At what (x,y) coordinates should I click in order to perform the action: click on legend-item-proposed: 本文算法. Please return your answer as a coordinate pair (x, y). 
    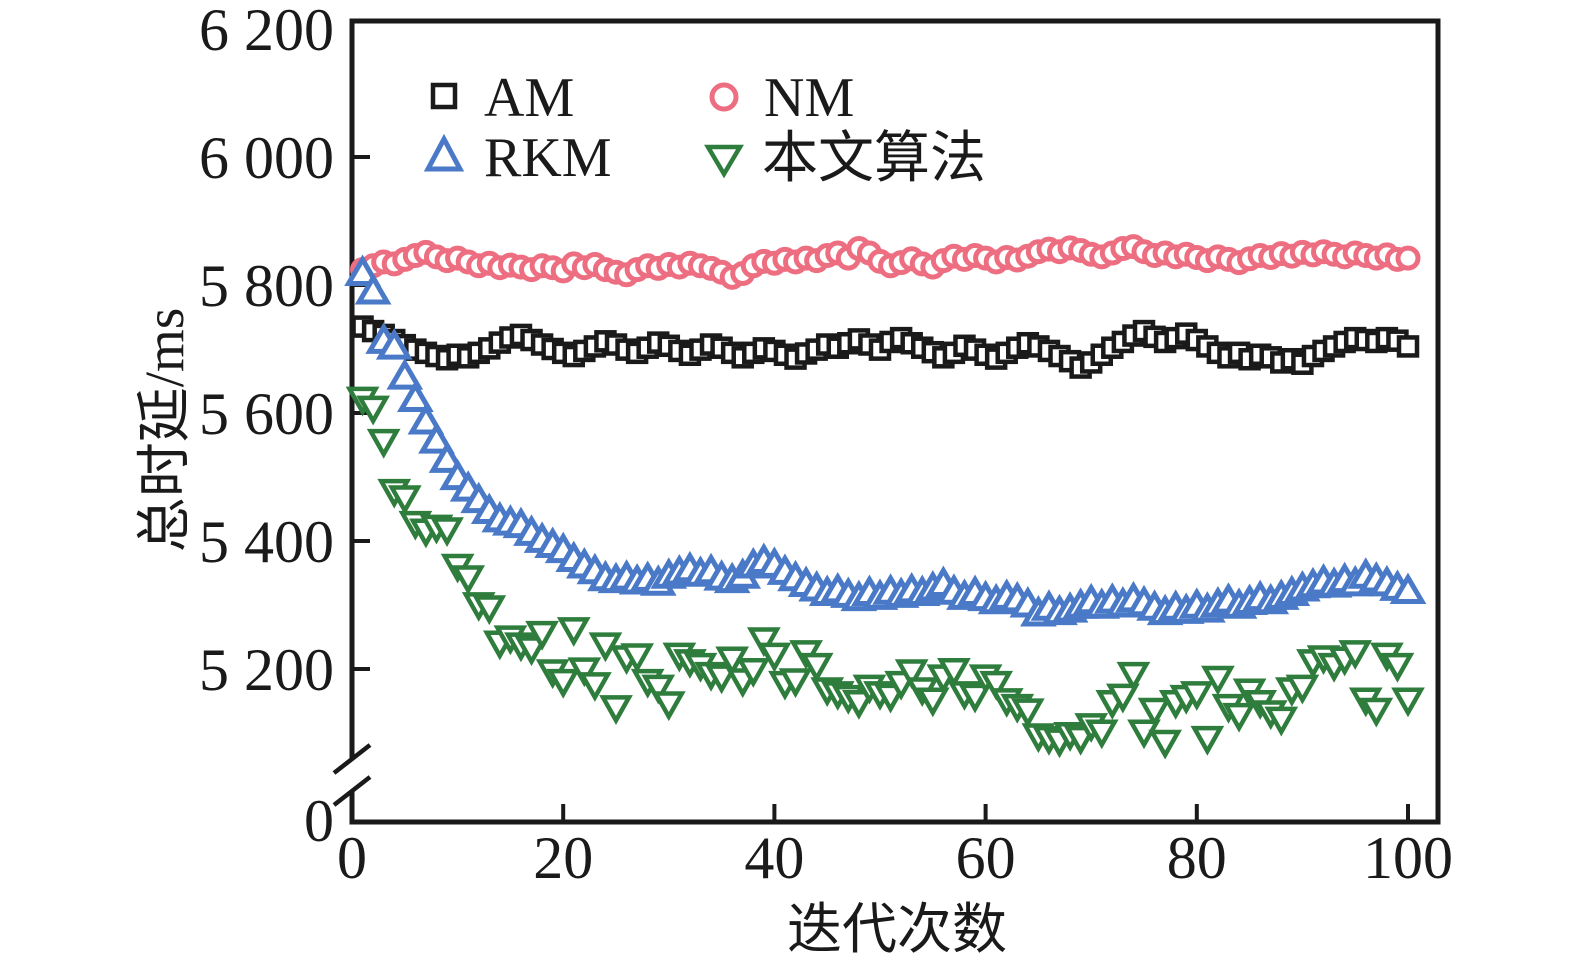
    Looking at the image, I should click on (845, 159).